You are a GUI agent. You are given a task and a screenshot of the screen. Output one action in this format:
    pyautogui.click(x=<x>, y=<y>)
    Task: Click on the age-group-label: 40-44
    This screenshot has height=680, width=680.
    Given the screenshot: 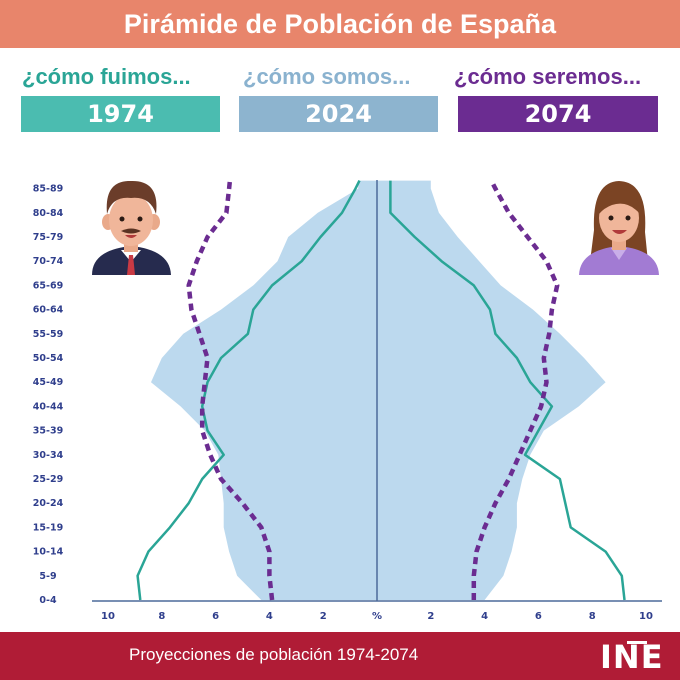 What is the action you would take?
    pyautogui.click(x=48, y=406)
    